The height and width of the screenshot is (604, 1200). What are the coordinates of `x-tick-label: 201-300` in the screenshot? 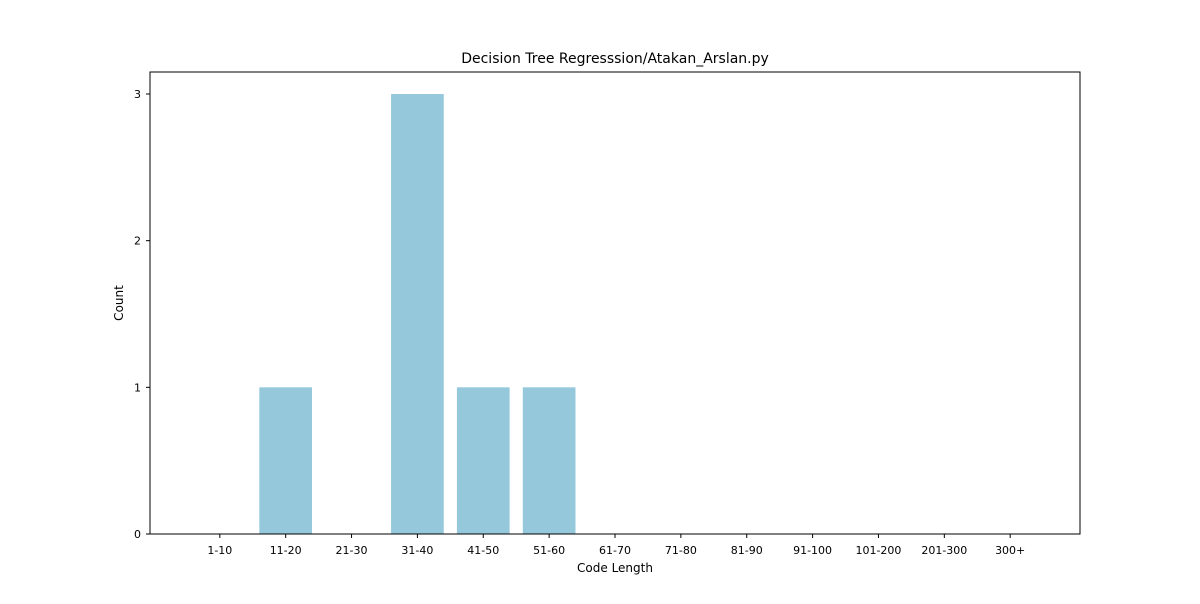 It's located at (944, 550).